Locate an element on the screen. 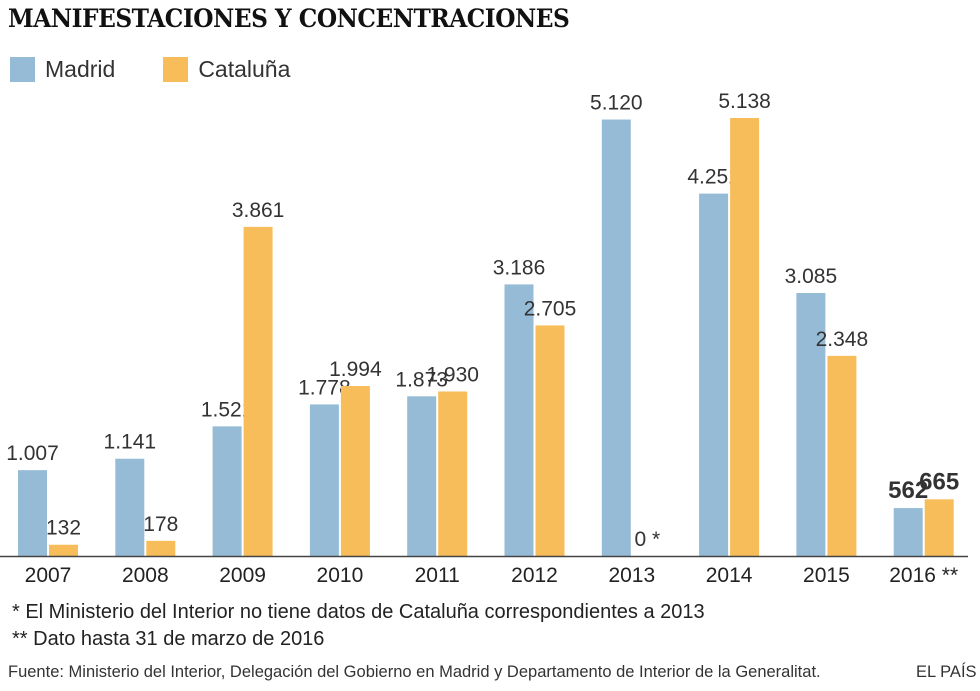  data-label-cataluna-2016: 665 is located at coordinates (939, 481).